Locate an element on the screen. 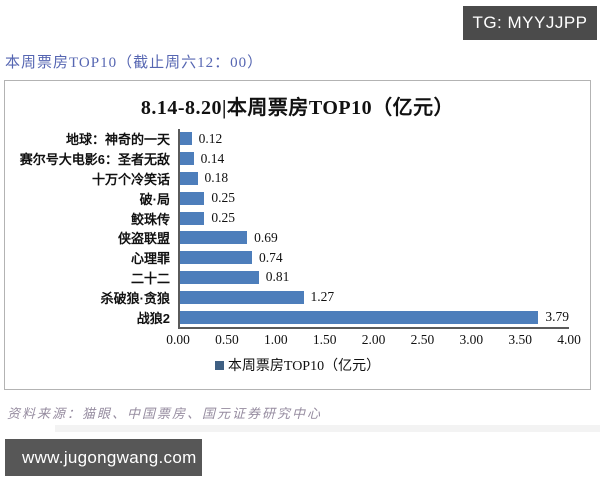 The height and width of the screenshot is (480, 600). category-label: 鲛珠传 is located at coordinates (150, 219).